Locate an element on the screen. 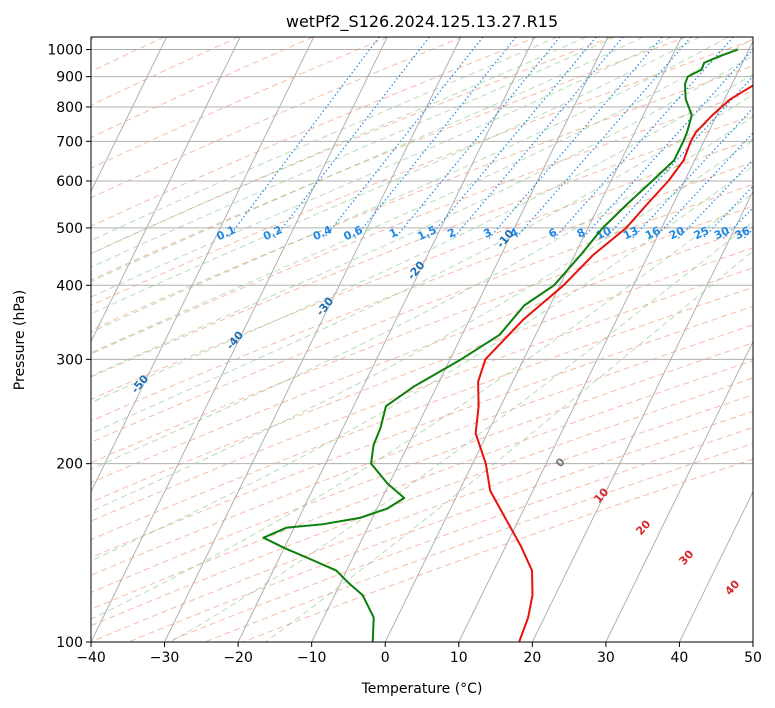 Image resolution: width=775 pixels, height=708 pixels. y-tick-label: 400 is located at coordinates (69, 286).